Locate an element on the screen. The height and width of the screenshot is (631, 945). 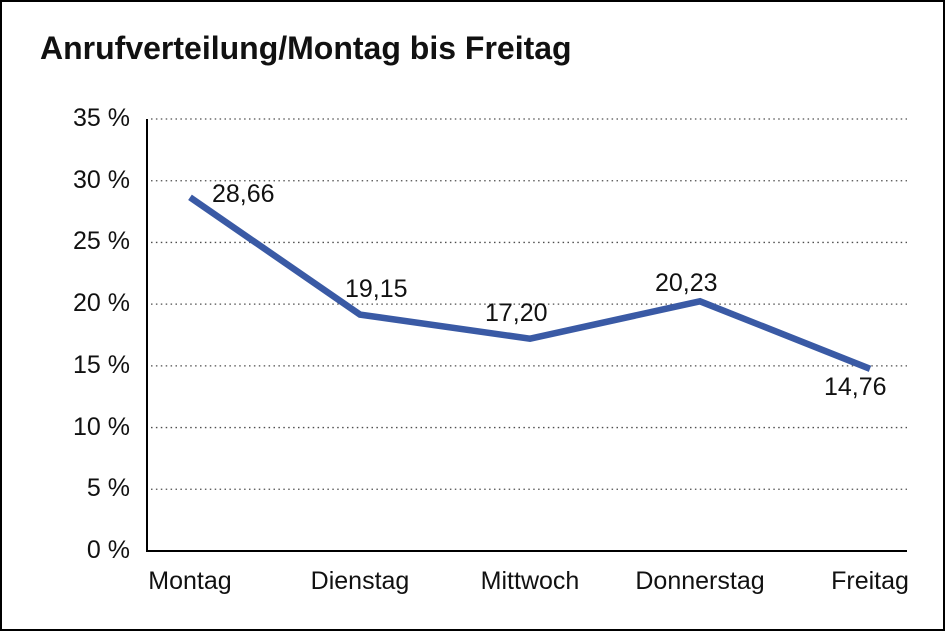
y-tick-label: 15 % is located at coordinates (101, 364).